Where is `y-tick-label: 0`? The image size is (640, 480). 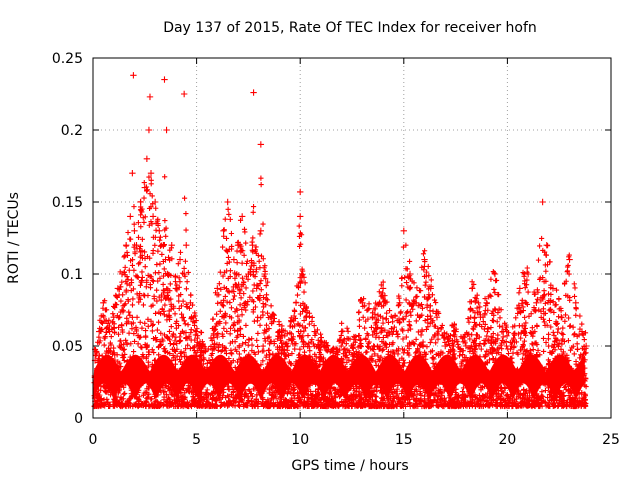 y-tick-label: 0 is located at coordinates (78, 419).